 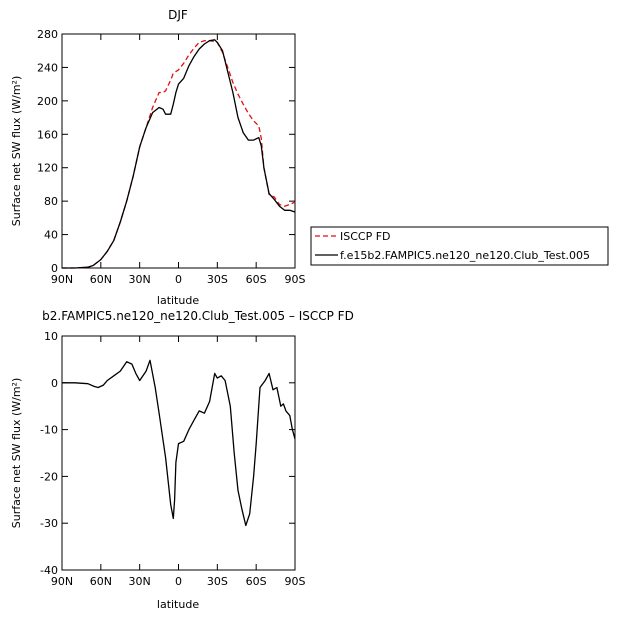 I want to click on bottom-series-group, so click(x=179, y=443).